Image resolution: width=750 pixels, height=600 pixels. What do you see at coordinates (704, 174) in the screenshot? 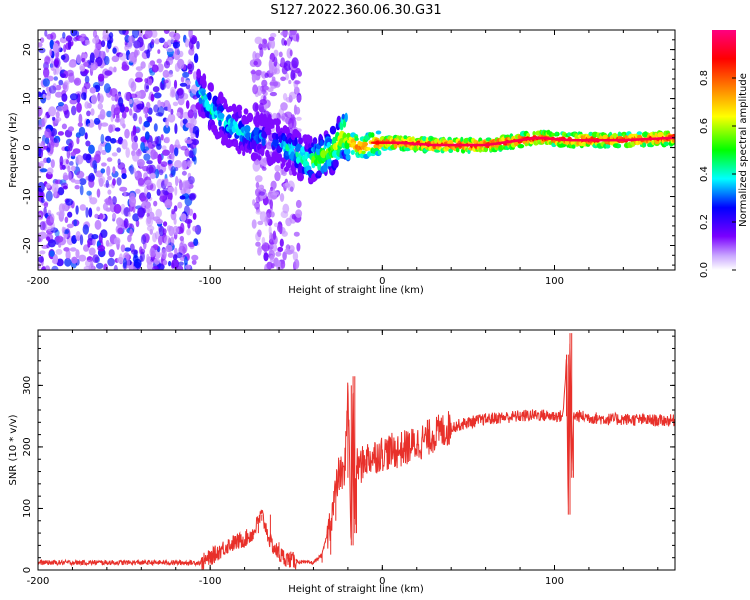
I see `colorbar-tick-label: 0.4` at bounding box center [704, 174].